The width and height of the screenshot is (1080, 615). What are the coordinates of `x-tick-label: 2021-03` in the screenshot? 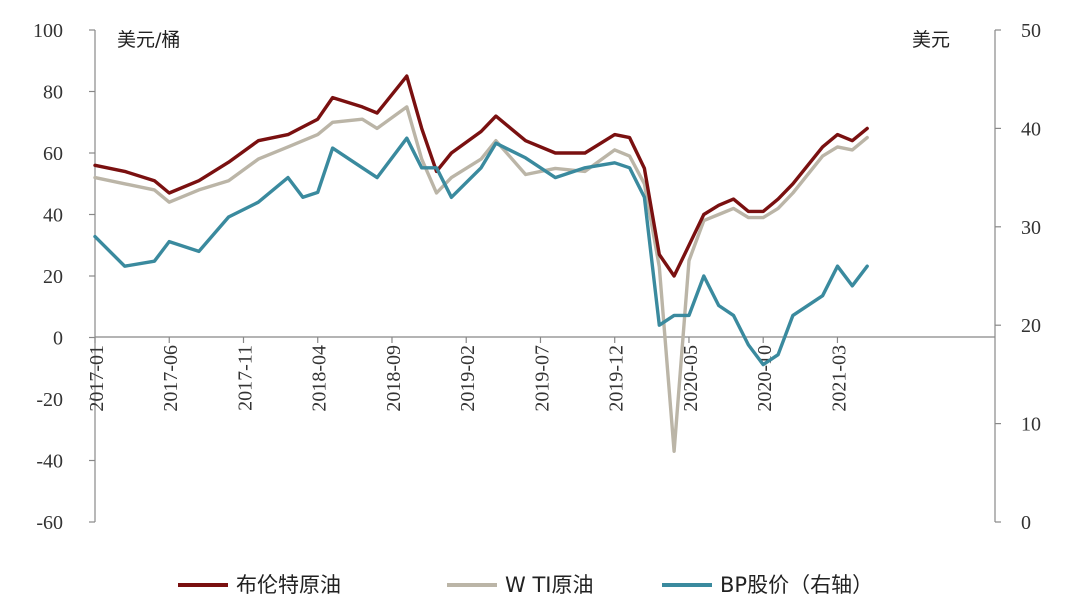 It's located at (839, 378).